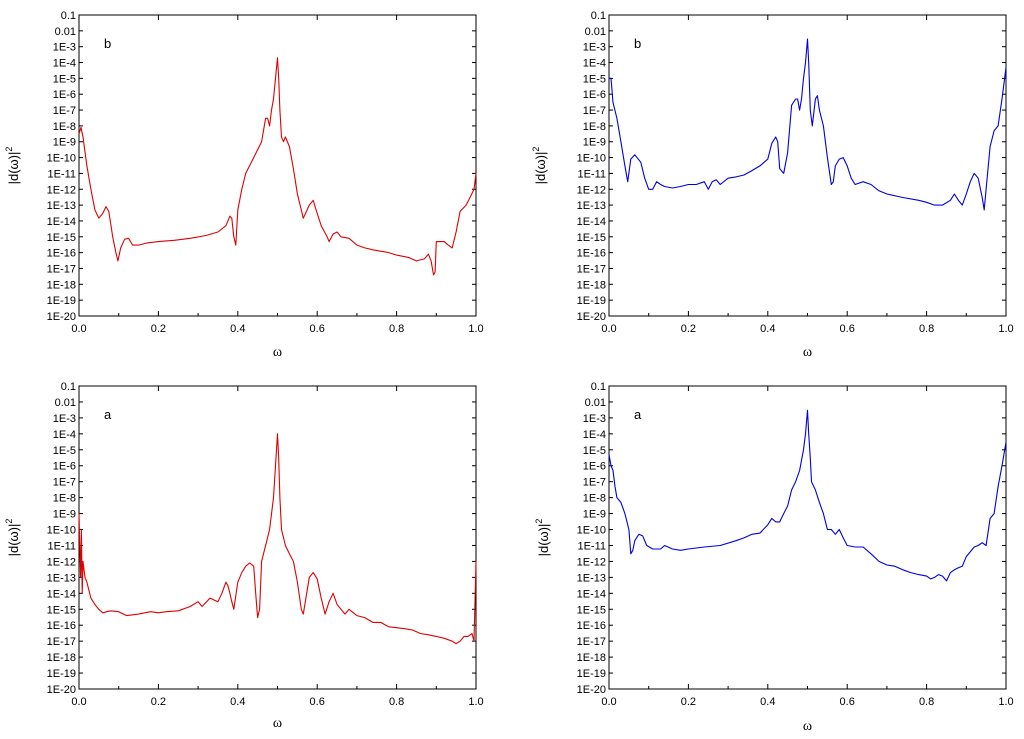 Image resolution: width=1024 pixels, height=739 pixels. I want to click on x-tick-label: 1.0, so click(475, 329).